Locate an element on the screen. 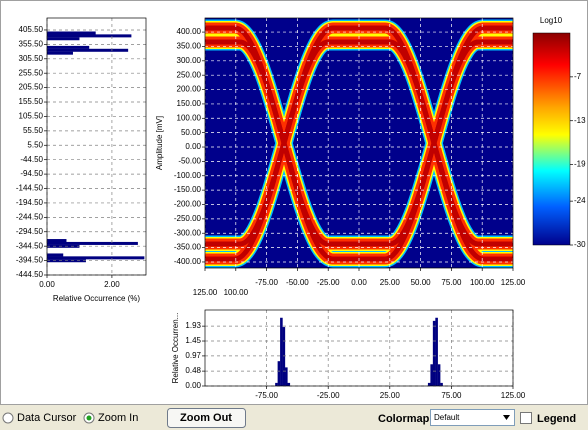  y-tick-label: -300.00 is located at coordinates (188, 232).